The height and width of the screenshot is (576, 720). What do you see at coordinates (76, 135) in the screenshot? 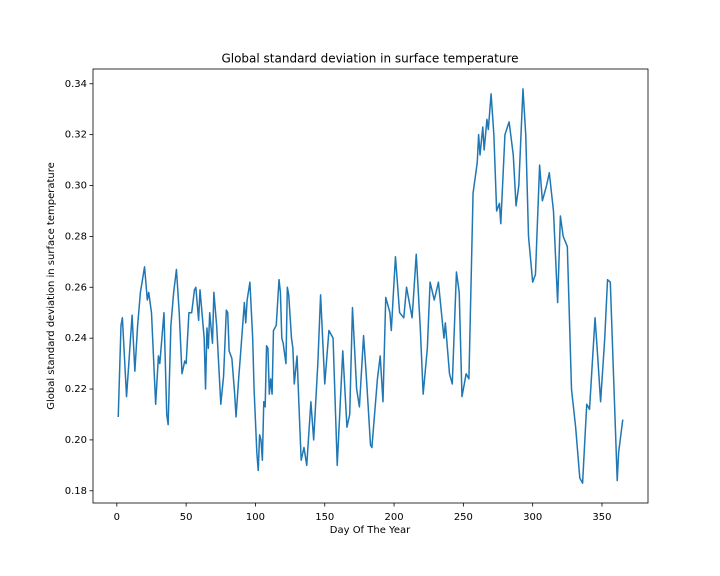
I see `y-tick-label: 0.32` at bounding box center [76, 135].